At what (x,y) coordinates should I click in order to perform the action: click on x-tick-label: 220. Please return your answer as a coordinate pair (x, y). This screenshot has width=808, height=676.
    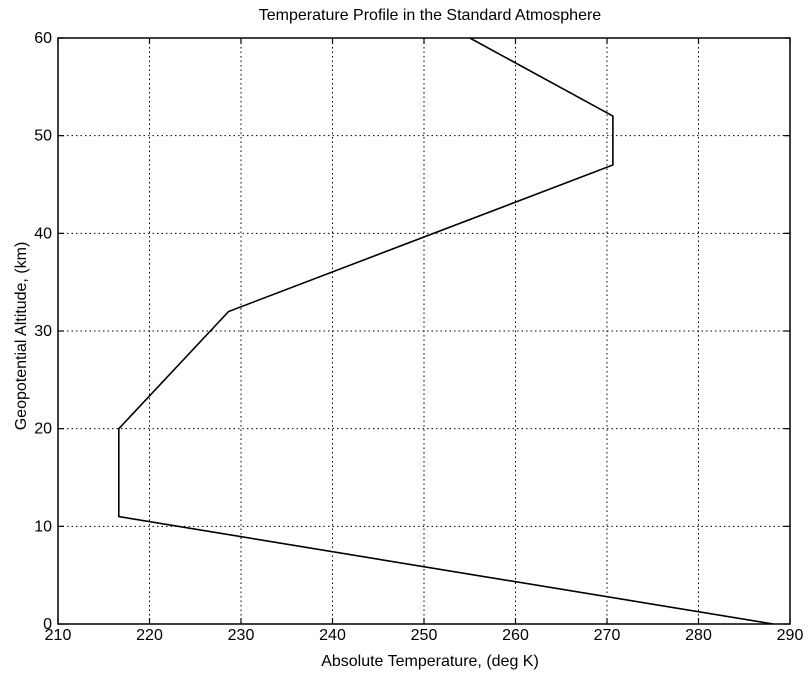
    Looking at the image, I should click on (149, 635).